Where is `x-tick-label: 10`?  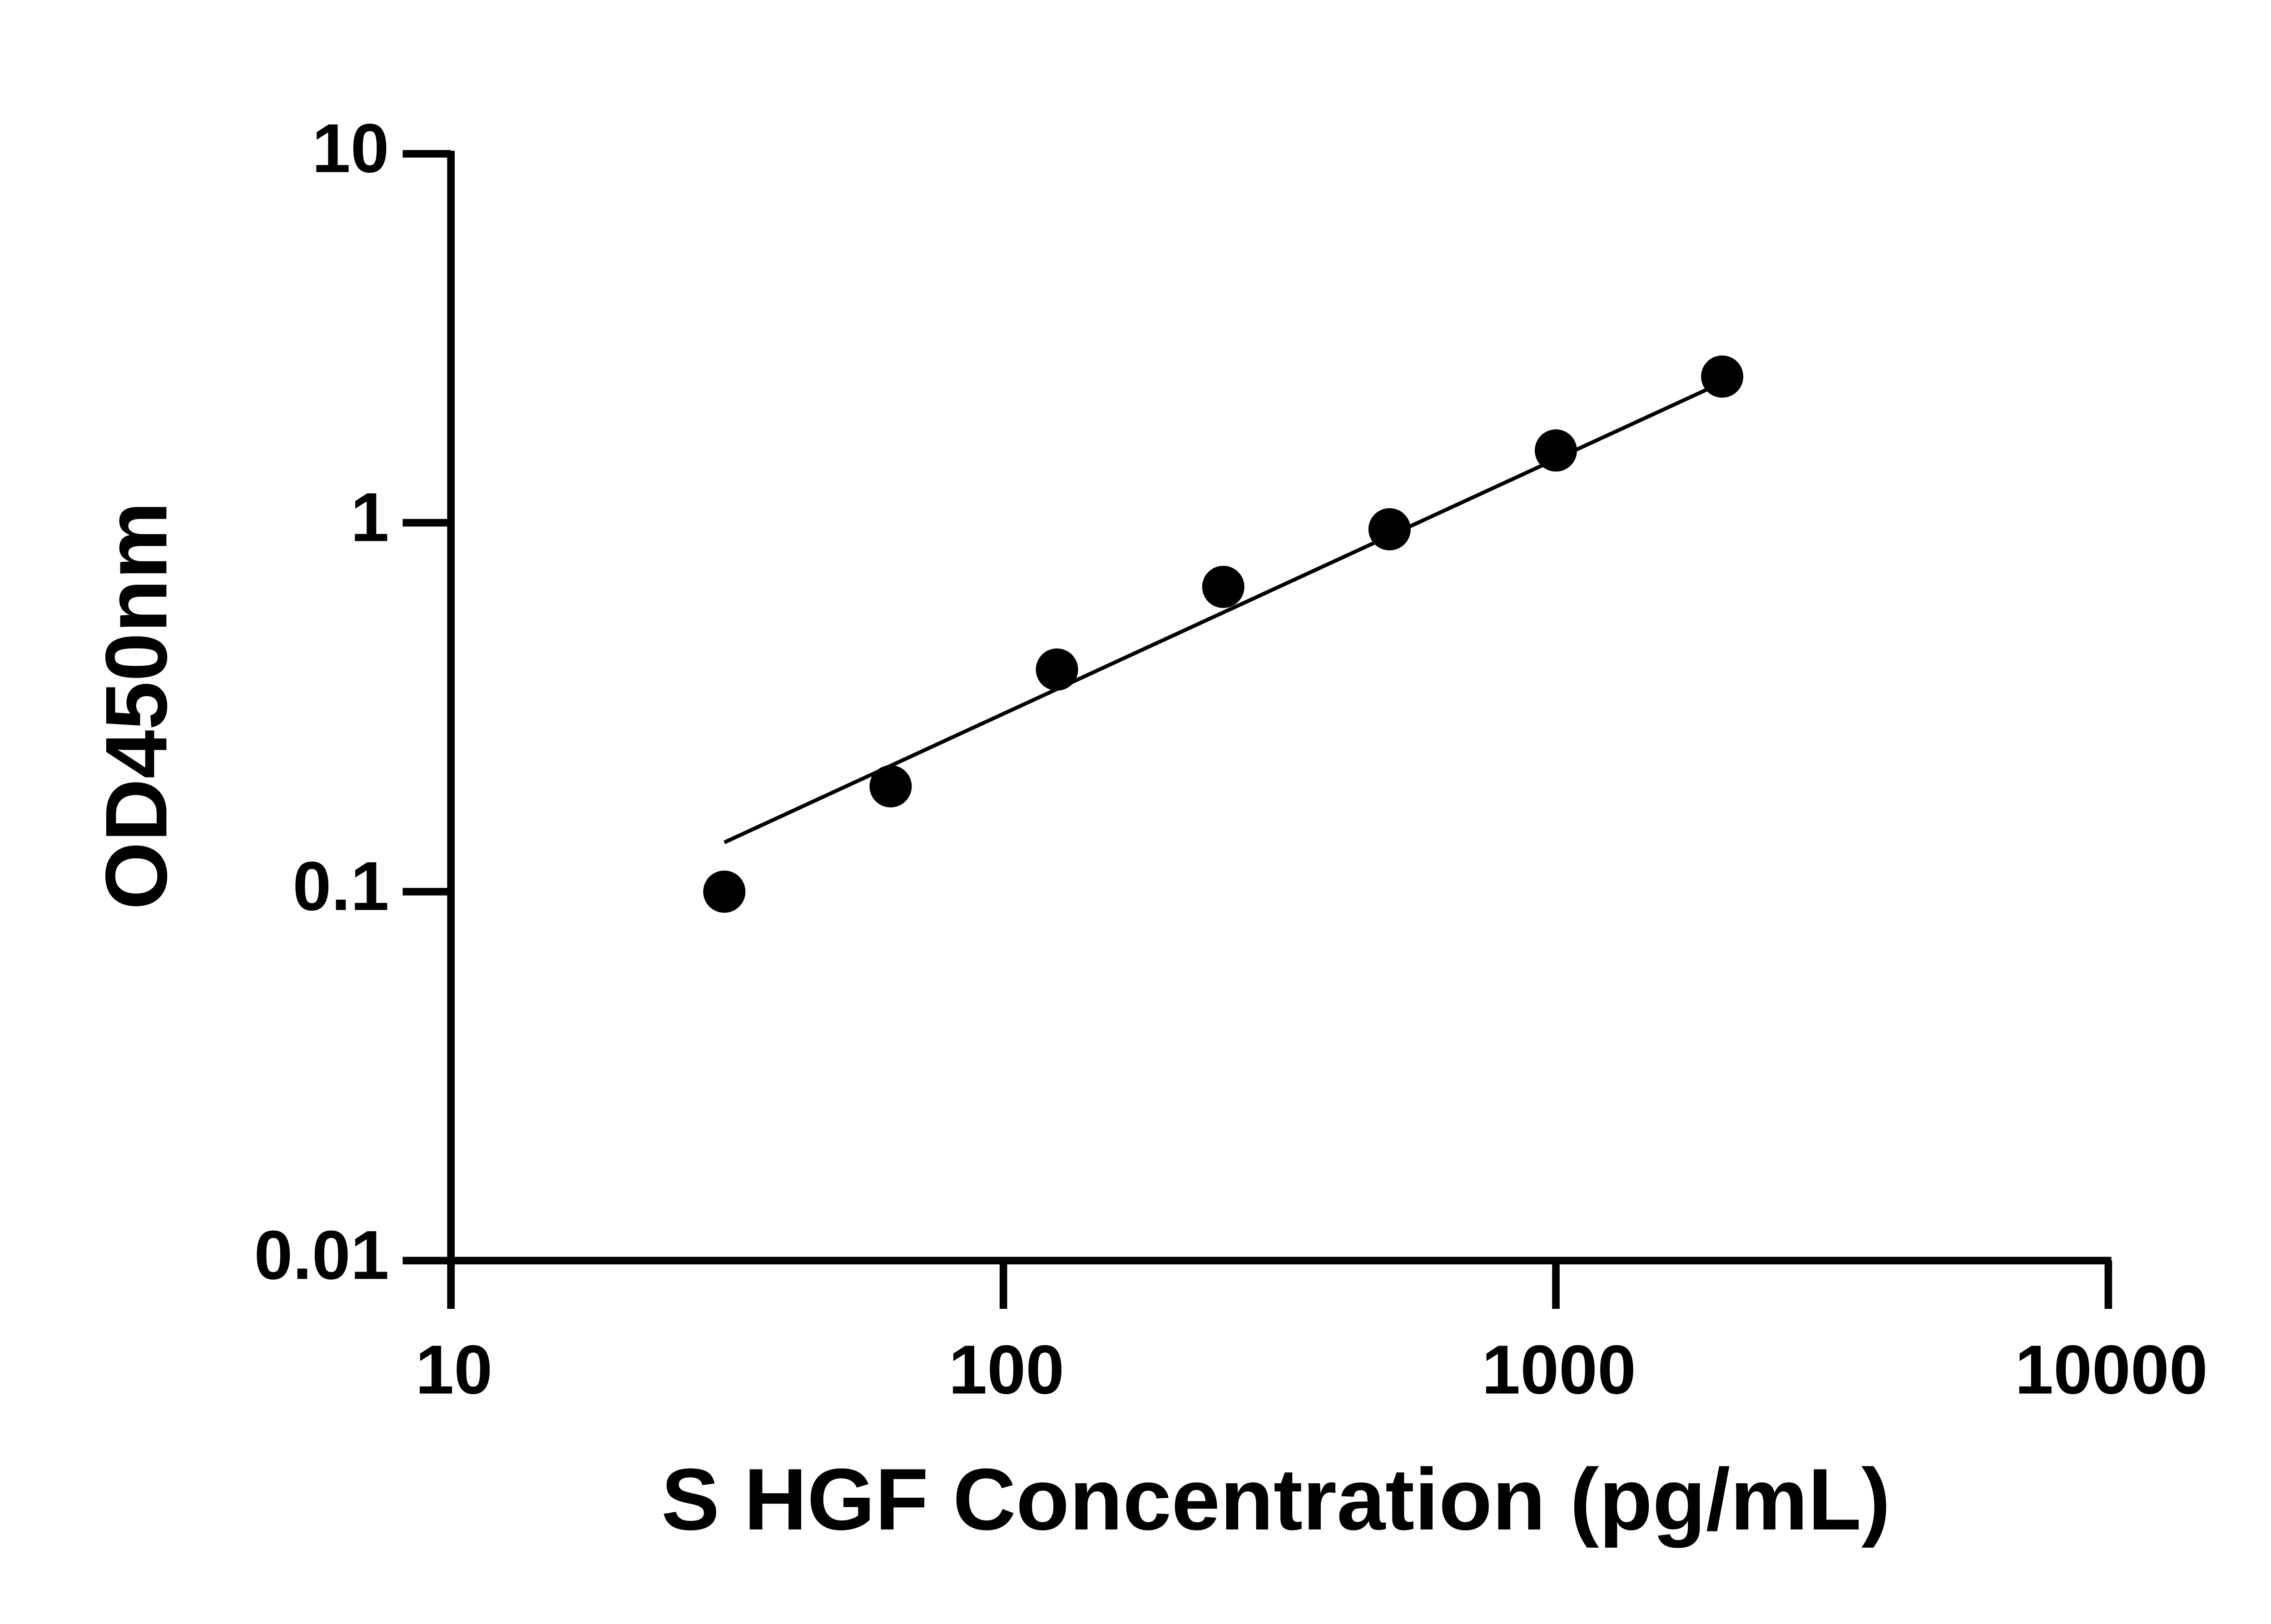
x-tick-label: 10 is located at coordinates (454, 1369).